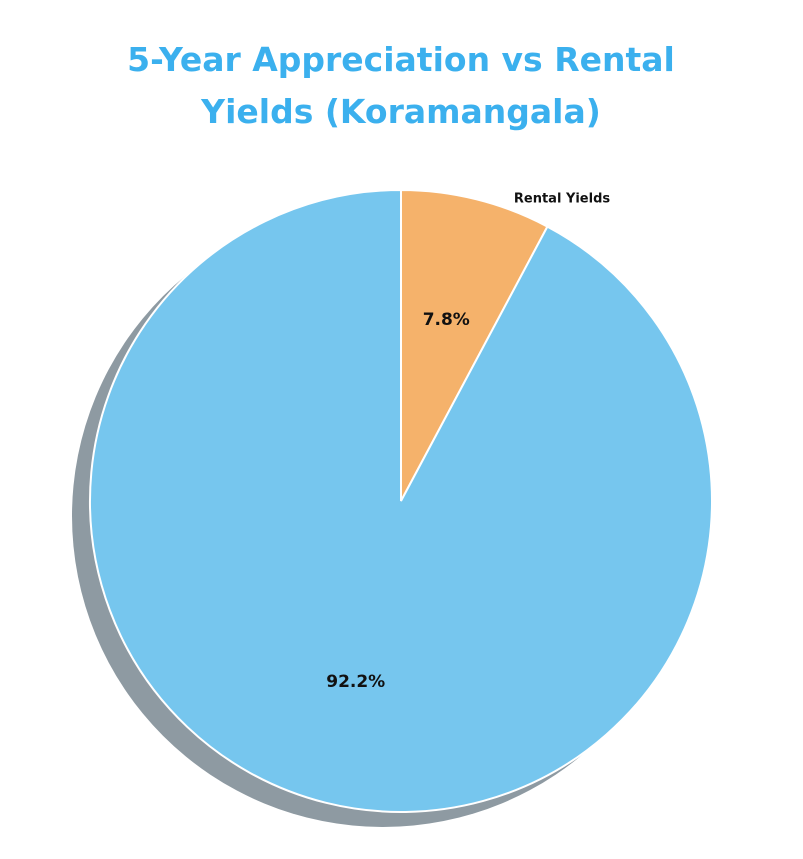 This screenshot has width=803, height=859. I want to click on pie-slice, so click(474, 345).